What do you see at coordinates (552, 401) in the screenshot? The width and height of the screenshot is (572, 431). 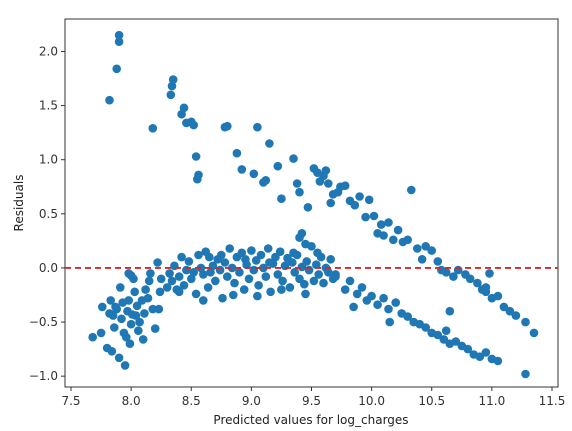 I see `x-tick-label: 11.5` at bounding box center [552, 401].